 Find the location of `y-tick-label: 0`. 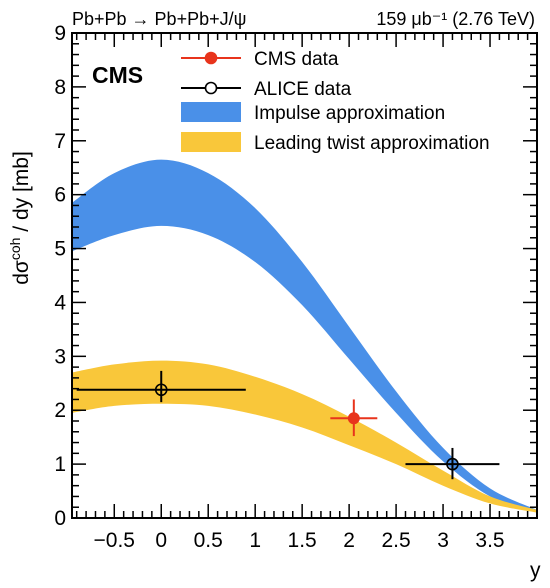

y-tick-label: 0 is located at coordinates (60, 518).